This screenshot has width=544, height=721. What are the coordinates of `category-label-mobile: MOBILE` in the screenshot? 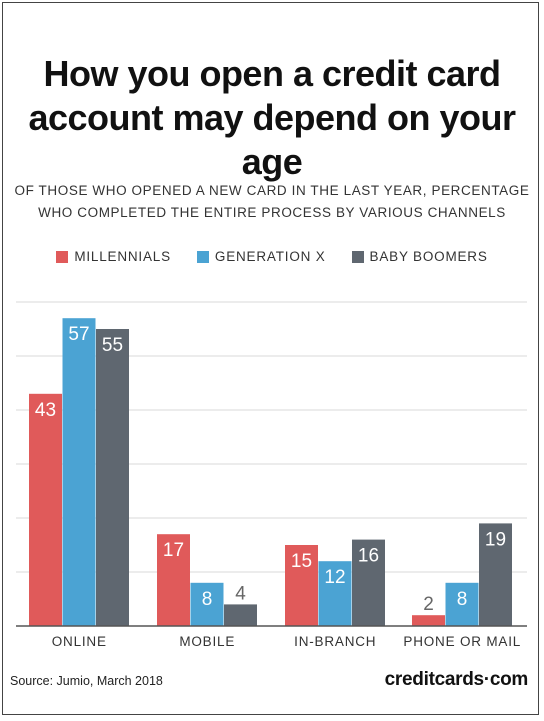 It's located at (207, 641).